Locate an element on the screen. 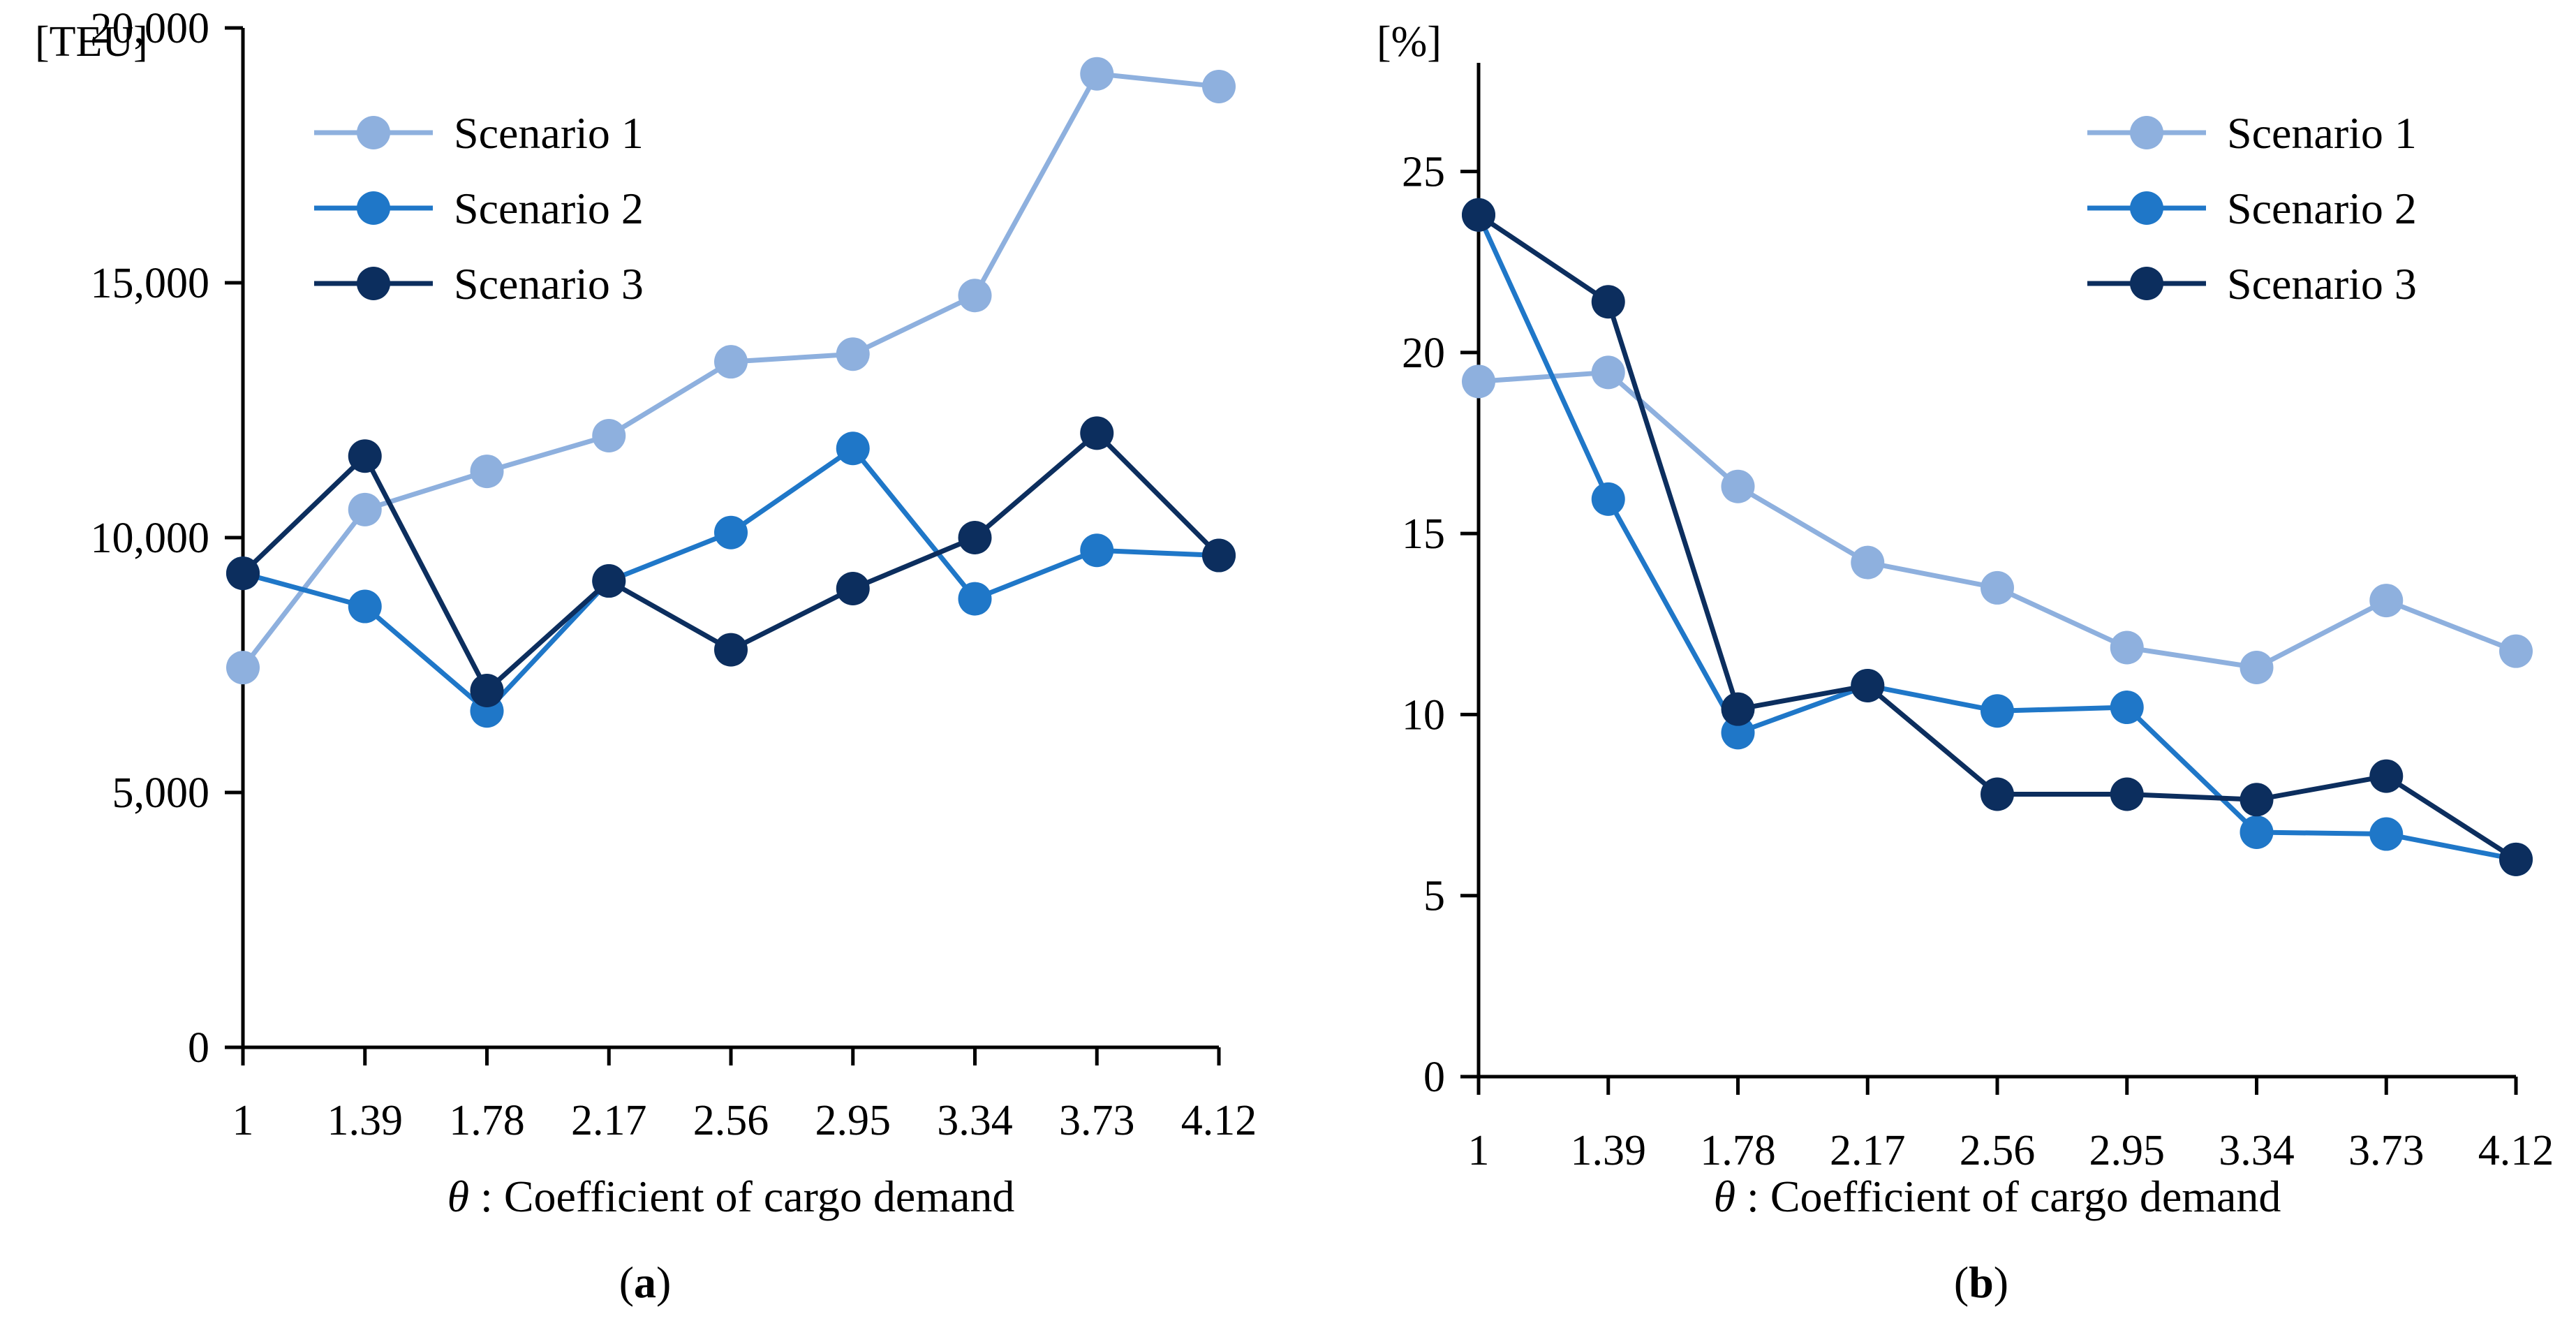  legend-item-scenario-3: Scenario 3 is located at coordinates (479, 284).